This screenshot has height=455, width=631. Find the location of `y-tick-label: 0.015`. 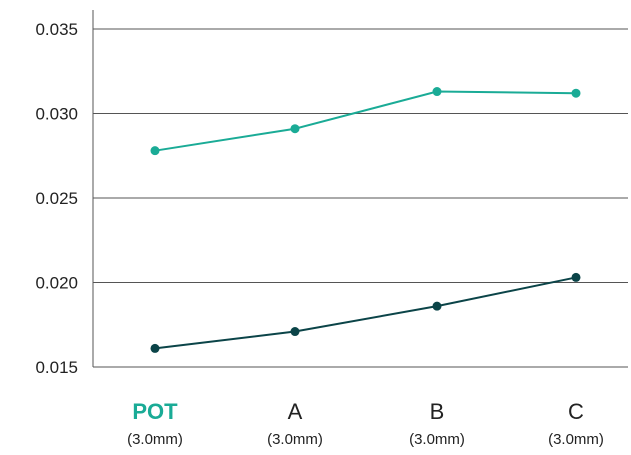

y-tick-label: 0.015 is located at coordinates (56, 367).